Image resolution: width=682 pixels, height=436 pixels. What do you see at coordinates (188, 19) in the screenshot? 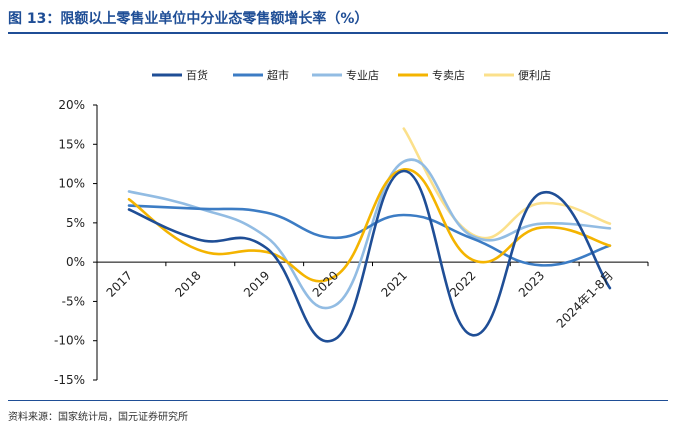
I see `figure-title: 图 13：限额以上零售业单位中分业态零售额增长率（%）` at bounding box center [188, 19].